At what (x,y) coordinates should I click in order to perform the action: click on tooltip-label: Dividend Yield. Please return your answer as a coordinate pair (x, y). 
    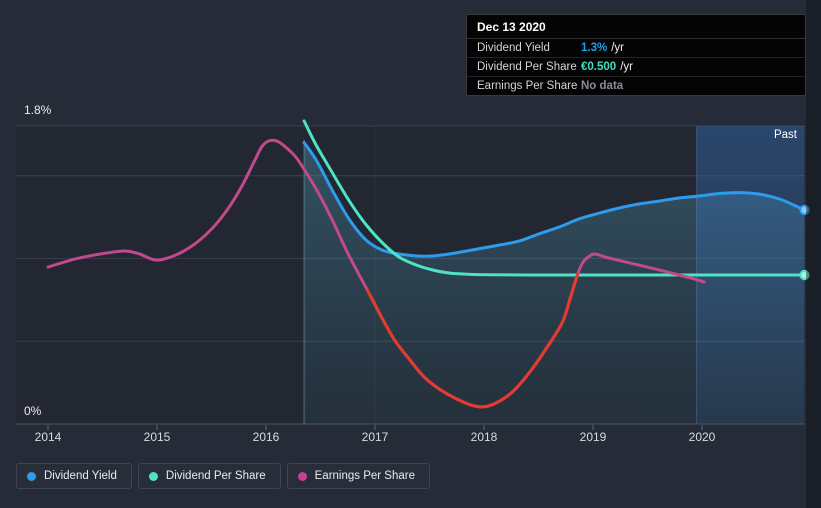
    Looking at the image, I should click on (513, 48).